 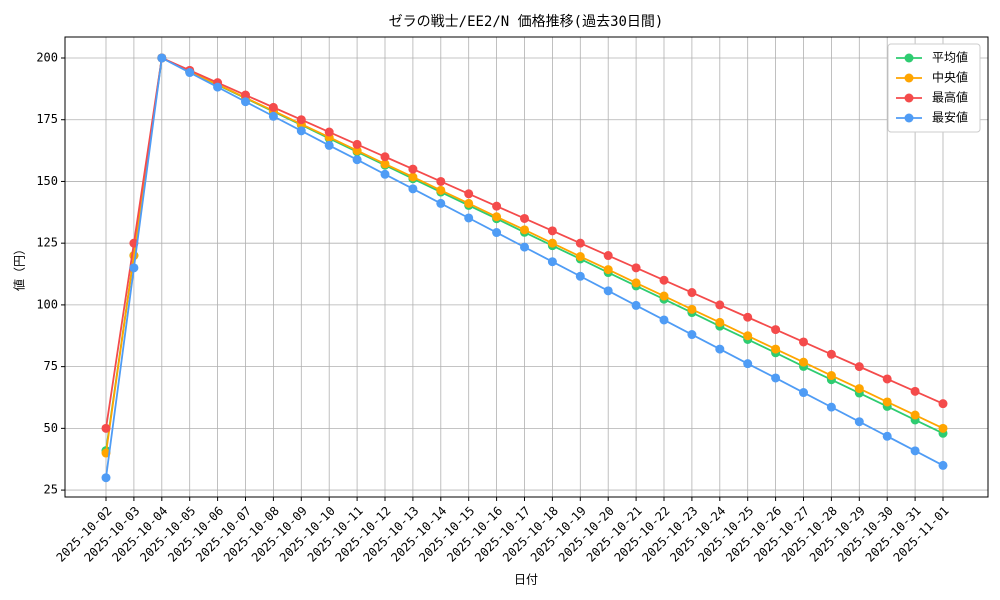 I want to click on legend-label: 中央値, so click(x=950, y=77).